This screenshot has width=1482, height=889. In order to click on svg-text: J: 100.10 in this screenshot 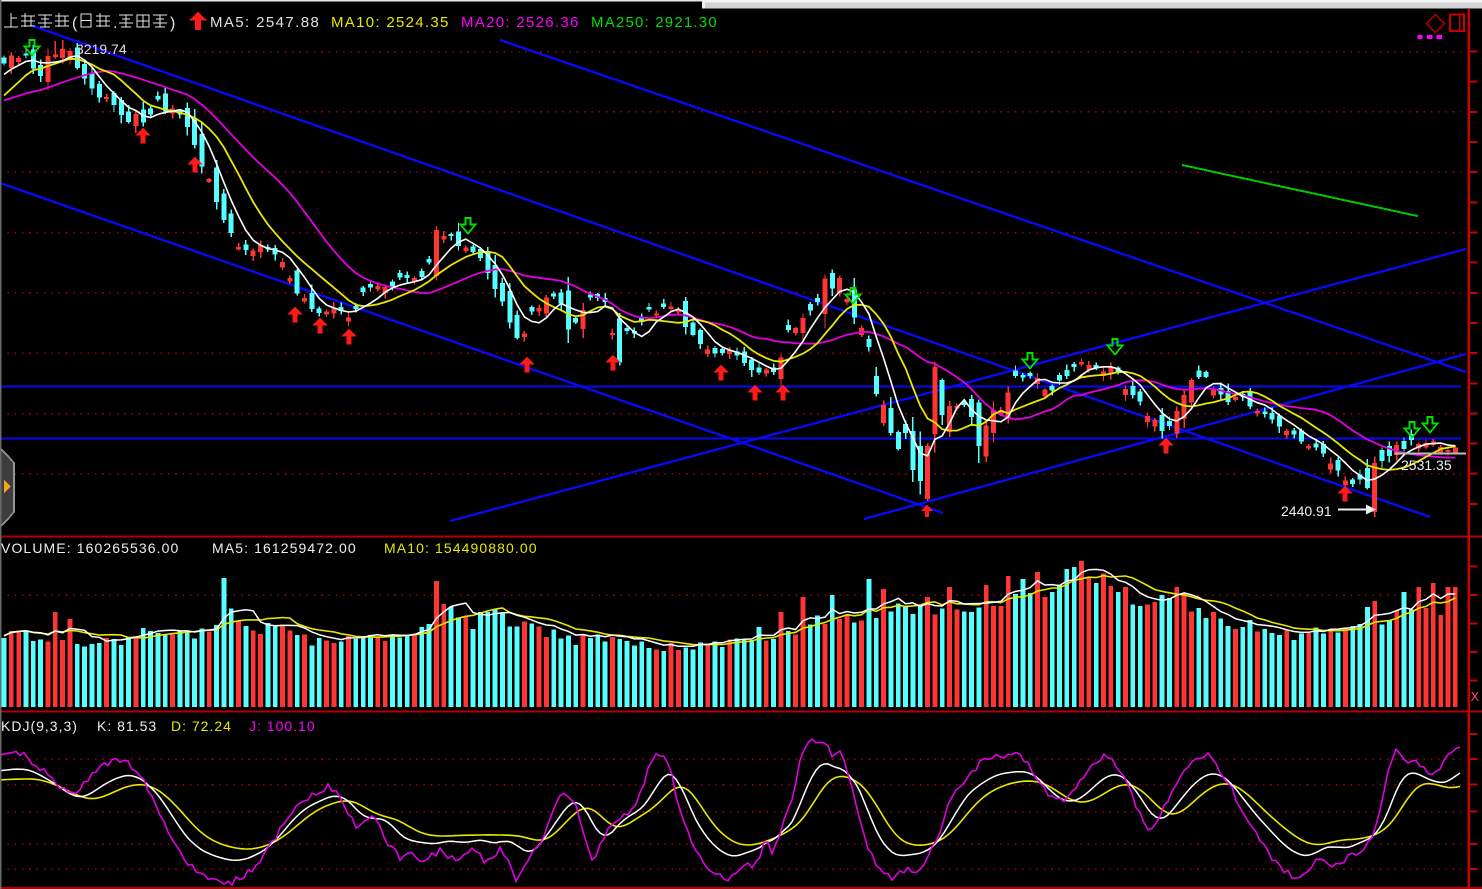, I will do `click(282, 726)`.